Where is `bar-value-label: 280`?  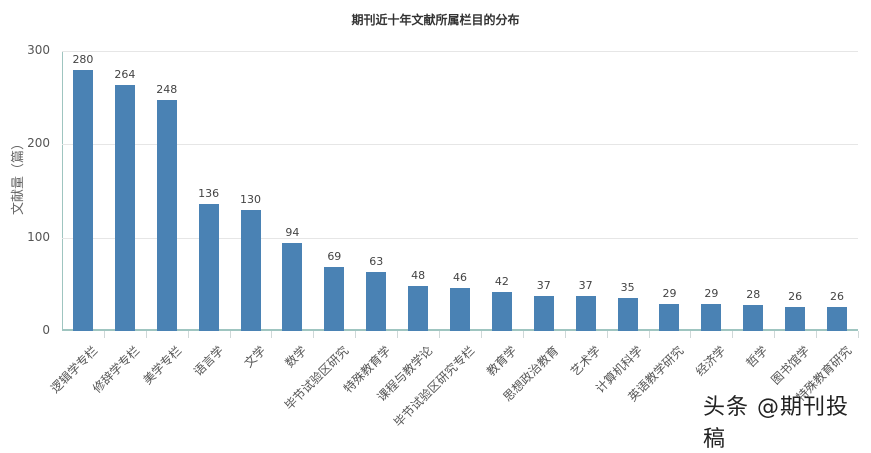 bar-value-label: 280 is located at coordinates (83, 59).